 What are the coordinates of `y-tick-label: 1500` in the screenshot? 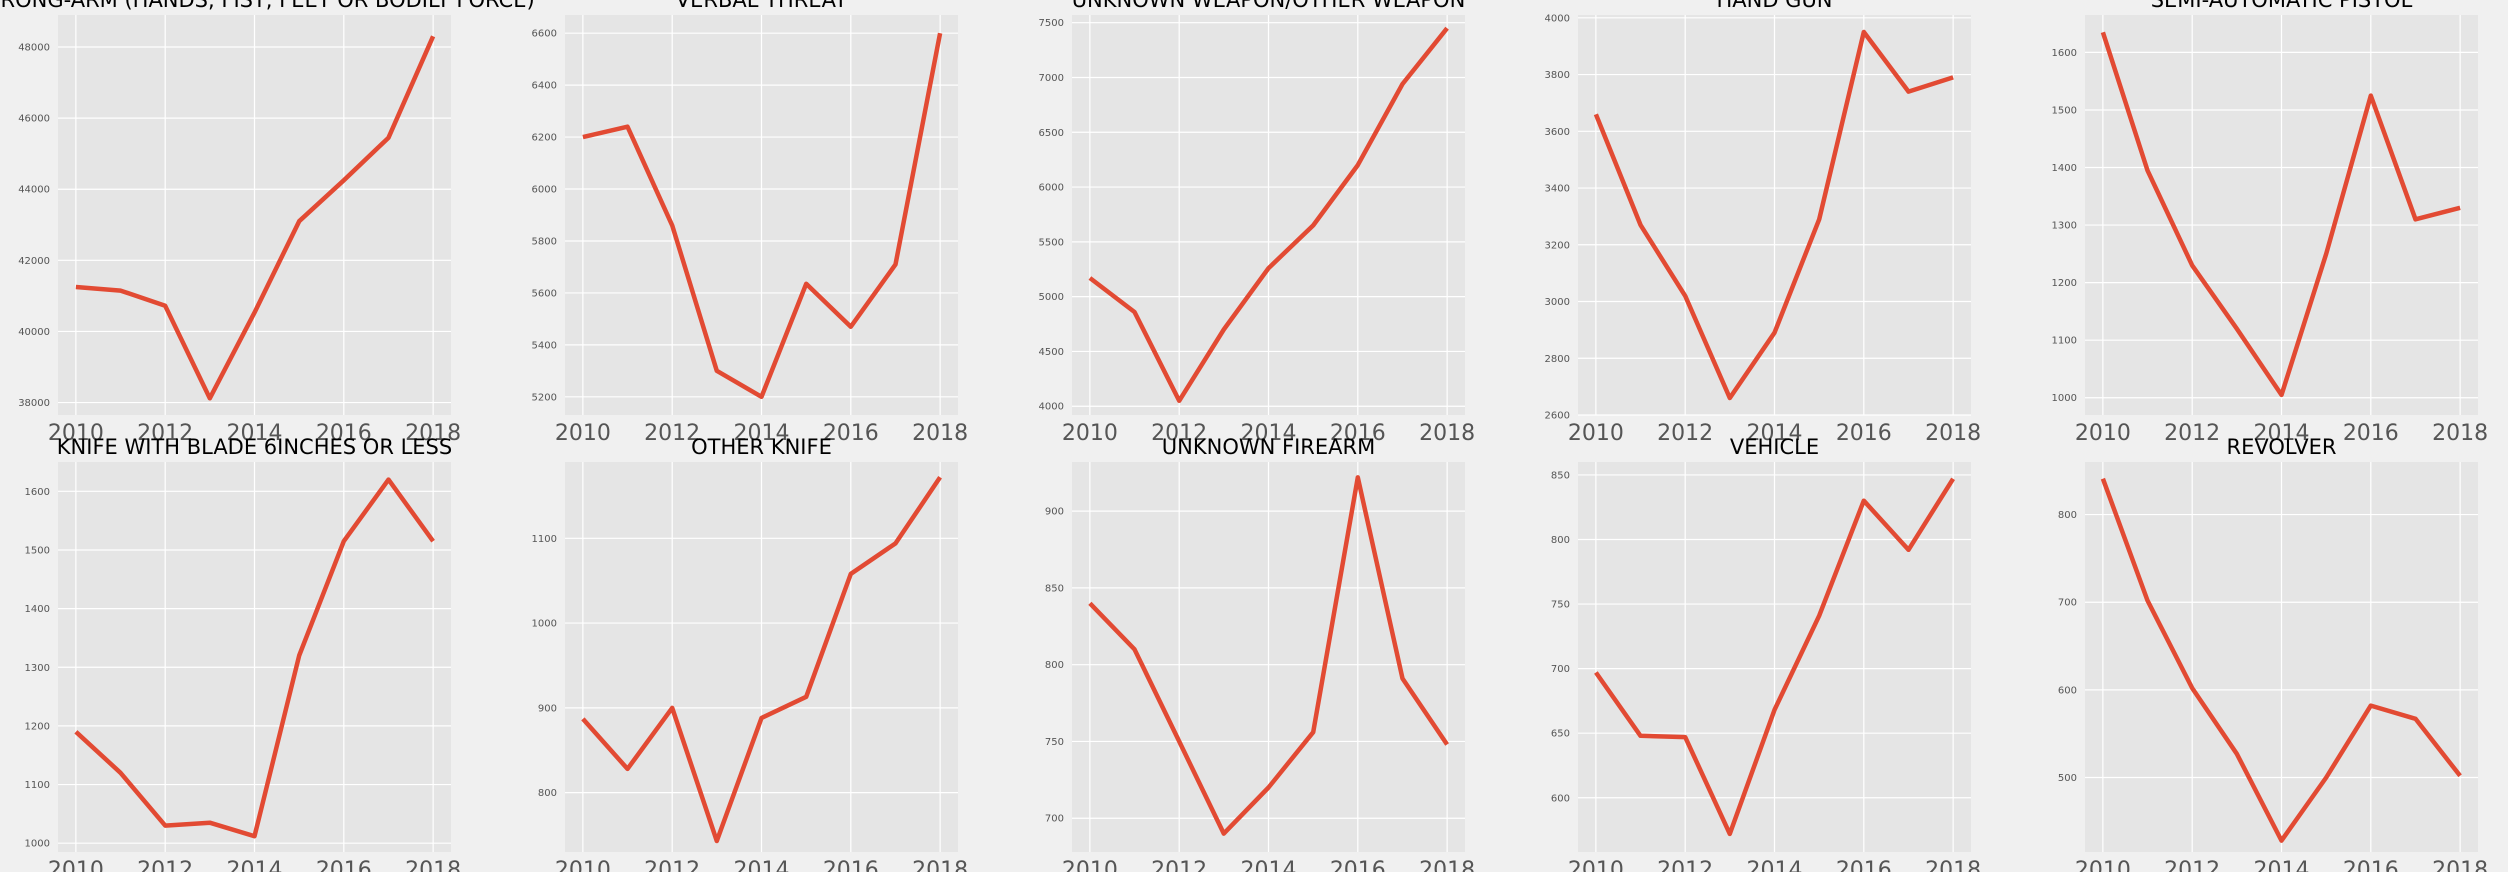 It's located at (37, 550).